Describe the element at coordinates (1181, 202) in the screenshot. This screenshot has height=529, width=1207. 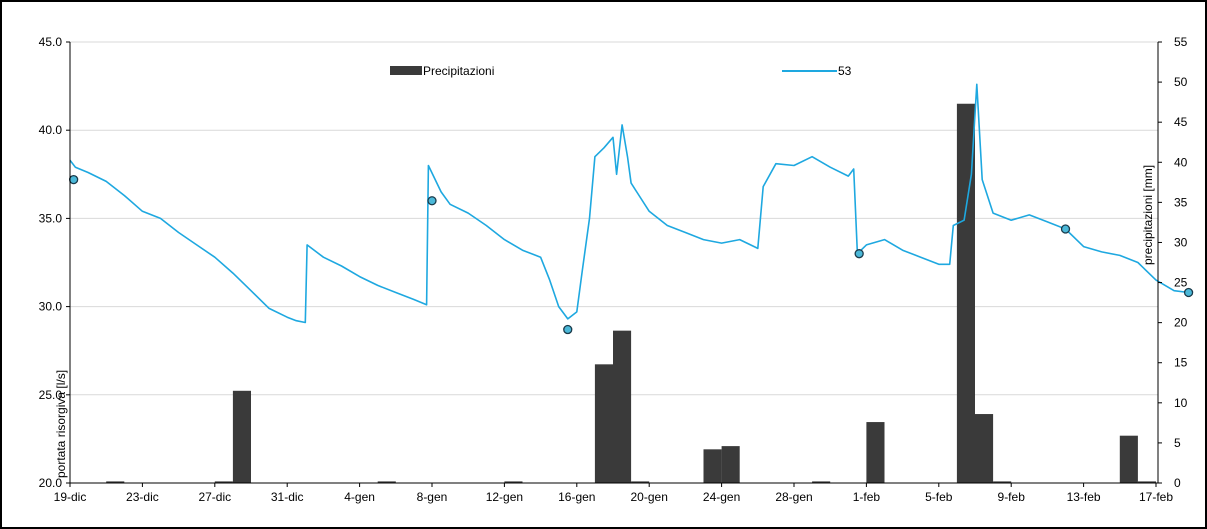
I see `y-right-tick-label: 35` at that location.